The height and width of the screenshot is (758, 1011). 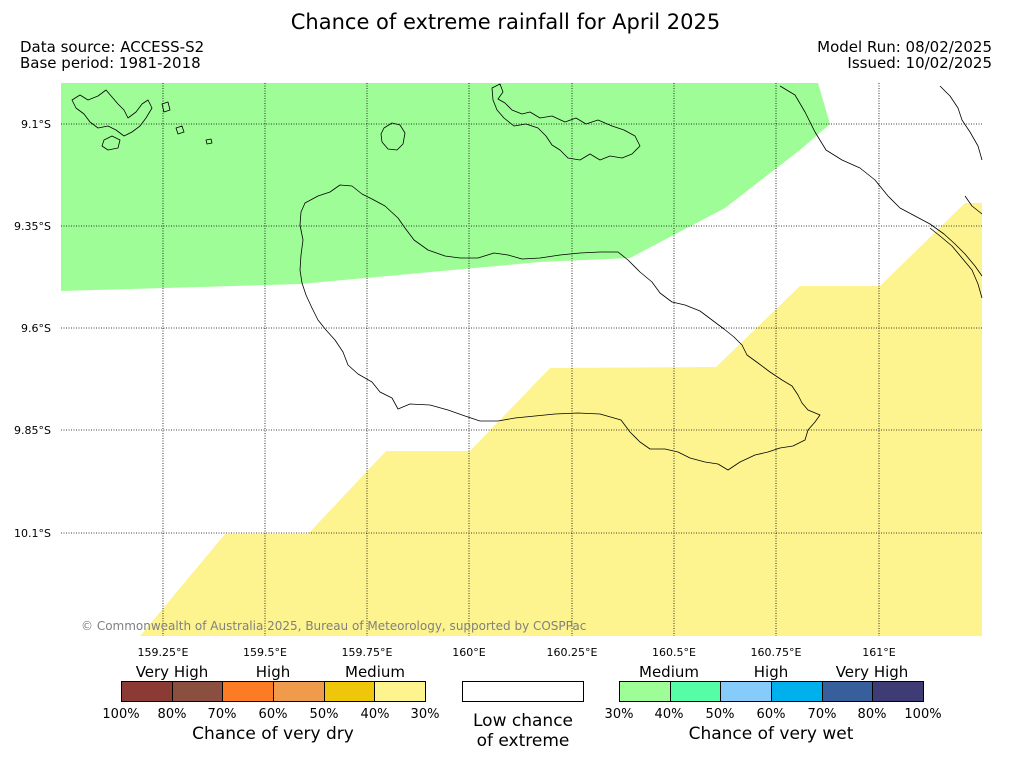 I want to click on wet-tick: 30%, so click(x=619, y=714).